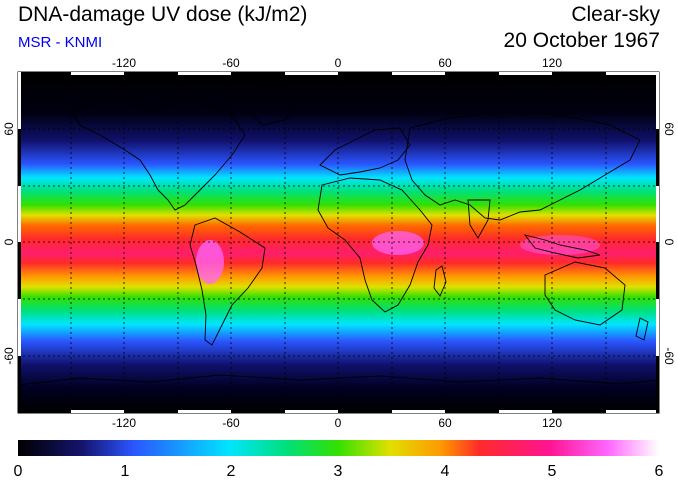 This screenshot has width=678, height=480. What do you see at coordinates (231, 423) in the screenshot?
I see `lon-label-bottom: -60` at bounding box center [231, 423].